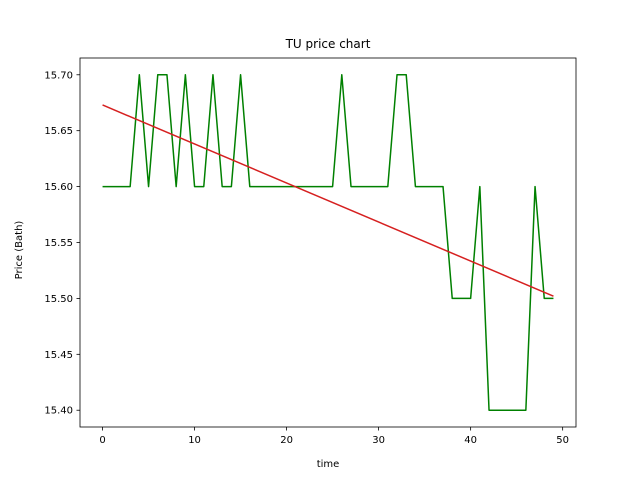 Image resolution: width=640 pixels, height=480 pixels. Describe the element at coordinates (58, 355) in the screenshot. I see `y-tick-label: 15.45` at that location.